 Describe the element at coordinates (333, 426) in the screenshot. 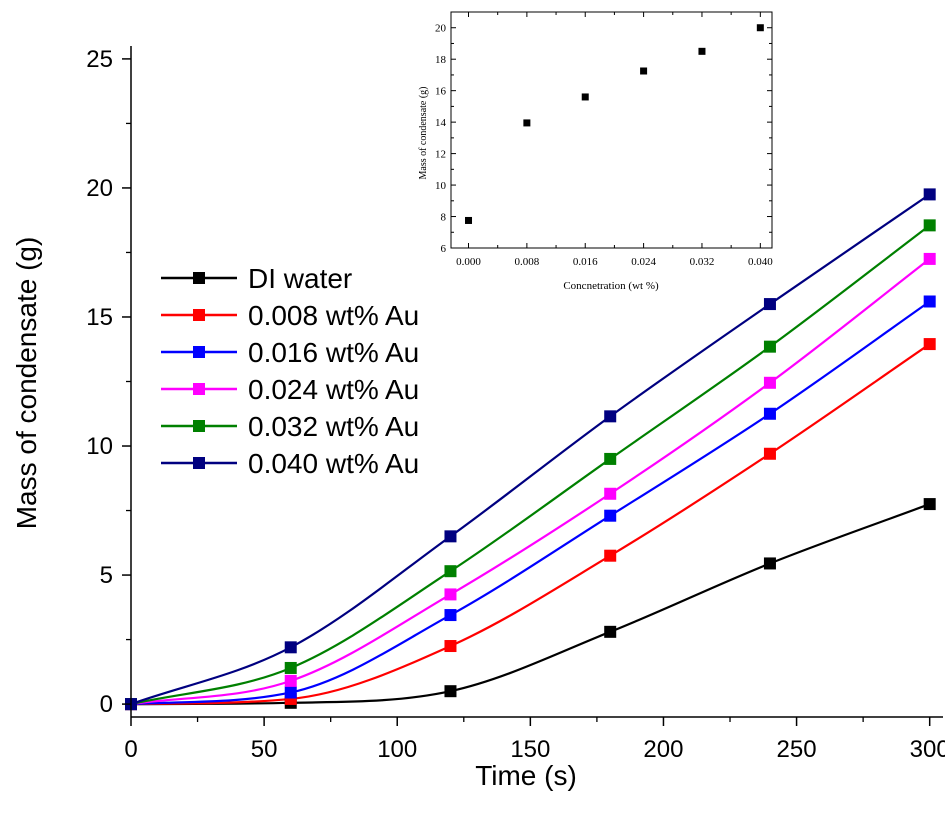

I see `legend-label-4: 0.032 wt% Au` at that location.